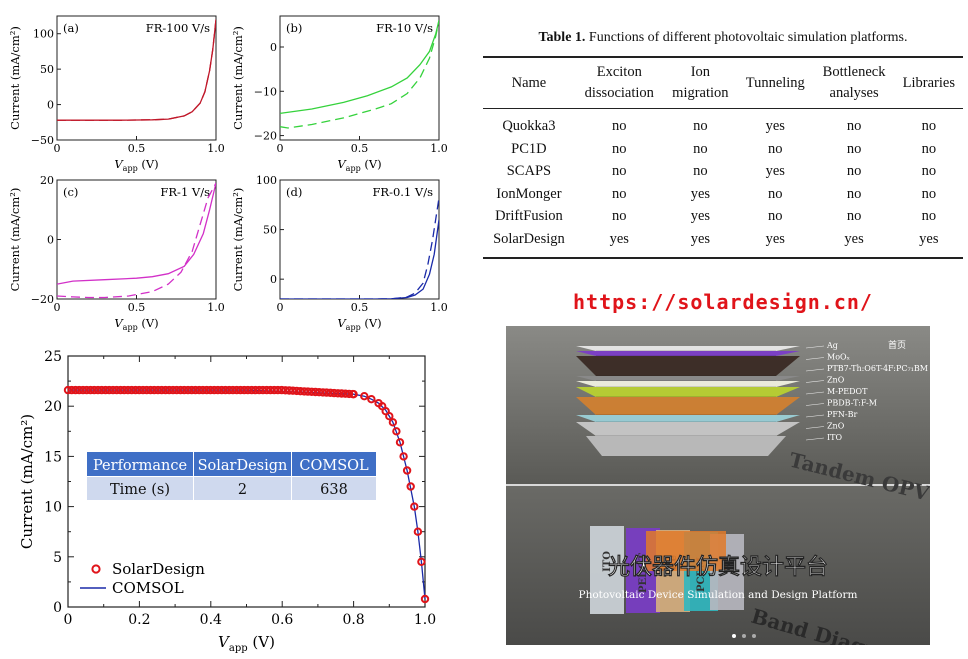  What do you see at coordinates (53, 407) in the screenshot?
I see `main-ytick: 20` at bounding box center [53, 407].